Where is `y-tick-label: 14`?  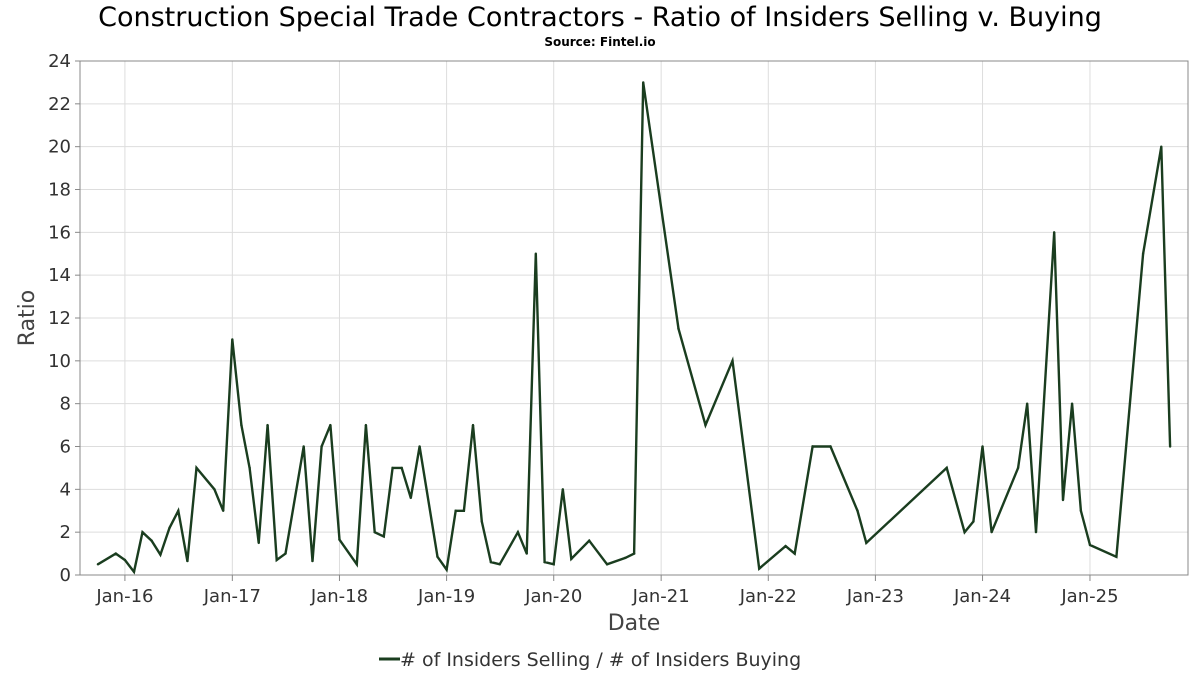 y-tick-label: 14 is located at coordinates (59, 275).